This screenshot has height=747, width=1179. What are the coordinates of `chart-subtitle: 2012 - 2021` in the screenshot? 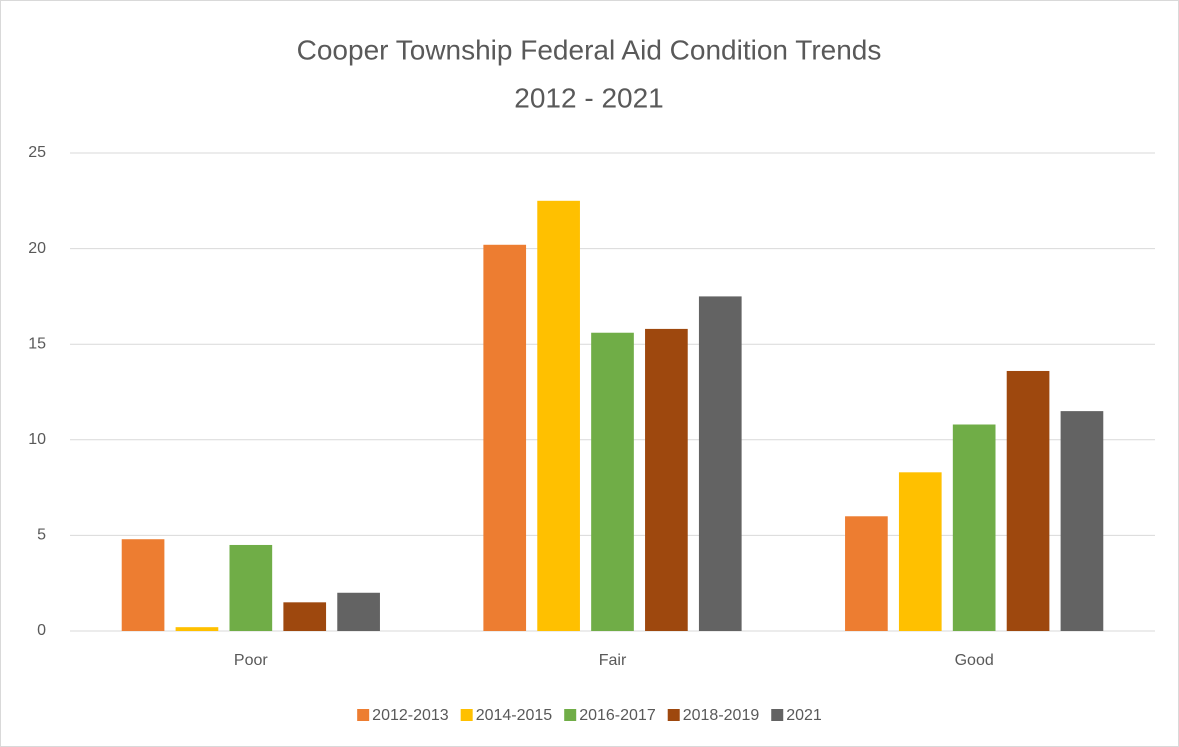 It's located at (588, 97).